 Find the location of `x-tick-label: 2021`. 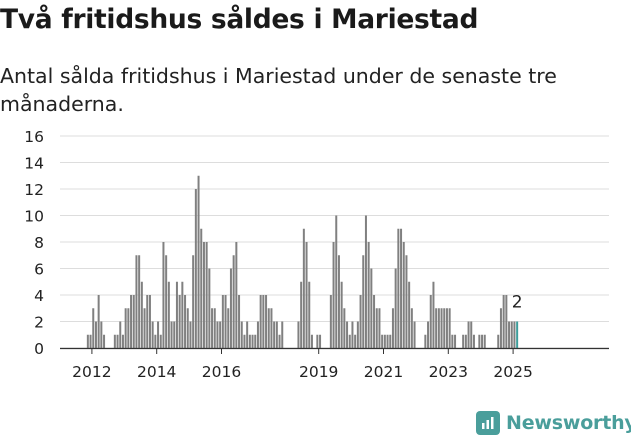

x-tick-label: 2021 is located at coordinates (383, 372).